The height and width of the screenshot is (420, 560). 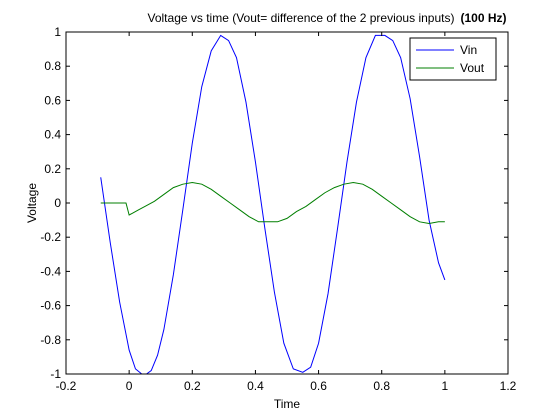 I want to click on x-tick-label: -0.2, so click(x=66, y=386).